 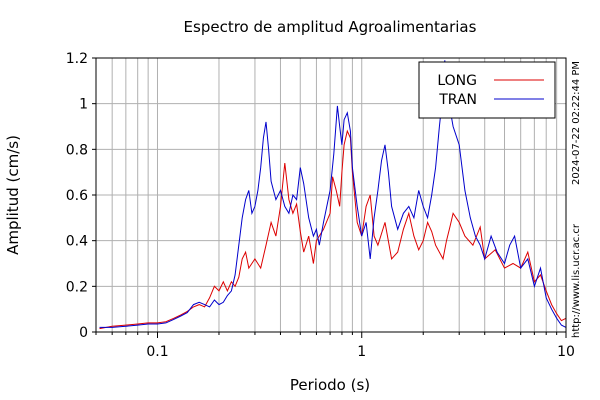 I want to click on y-tick-label: 1, so click(x=83, y=105).